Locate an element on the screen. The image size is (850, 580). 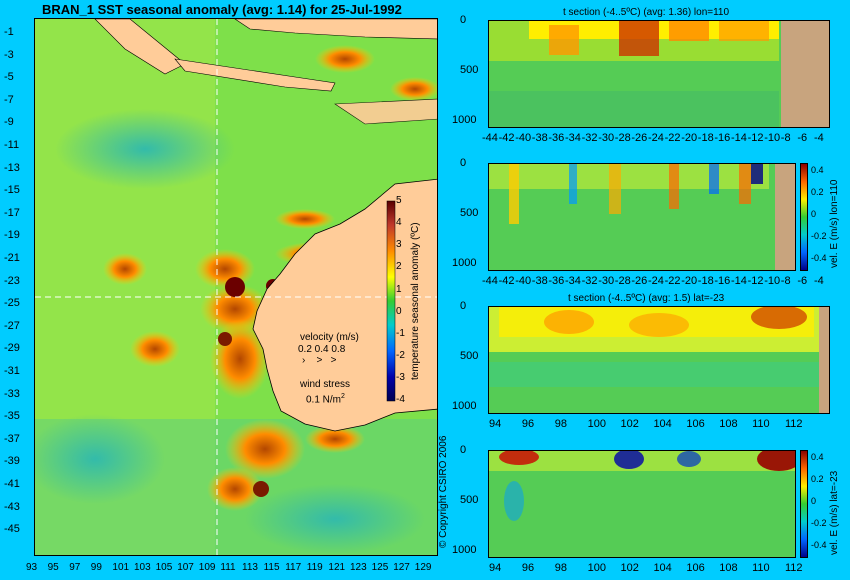
panel4-x-tick: 98 is located at coordinates (561, 568).